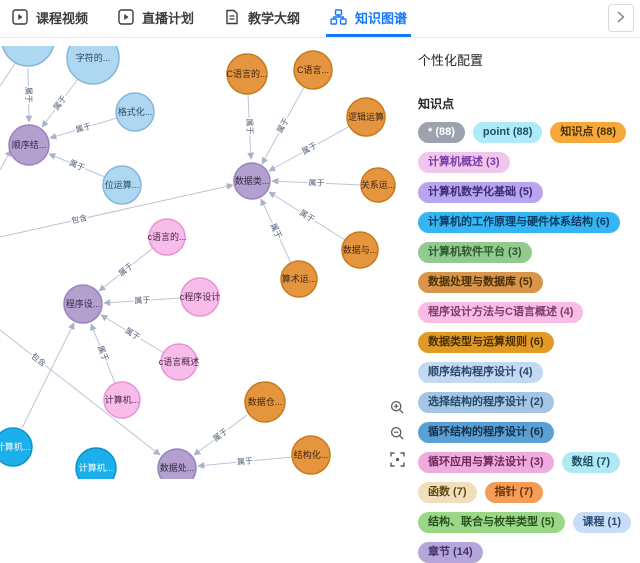 This screenshot has height=563, width=640. I want to click on tag-badge: 课程 (1), so click(601, 522).